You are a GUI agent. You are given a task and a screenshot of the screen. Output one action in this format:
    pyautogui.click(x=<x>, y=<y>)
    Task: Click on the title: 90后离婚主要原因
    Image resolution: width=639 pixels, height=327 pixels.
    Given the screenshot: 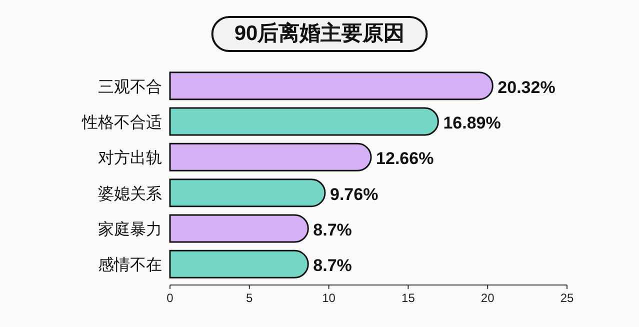 What is the action you would take?
    pyautogui.click(x=319, y=34)
    